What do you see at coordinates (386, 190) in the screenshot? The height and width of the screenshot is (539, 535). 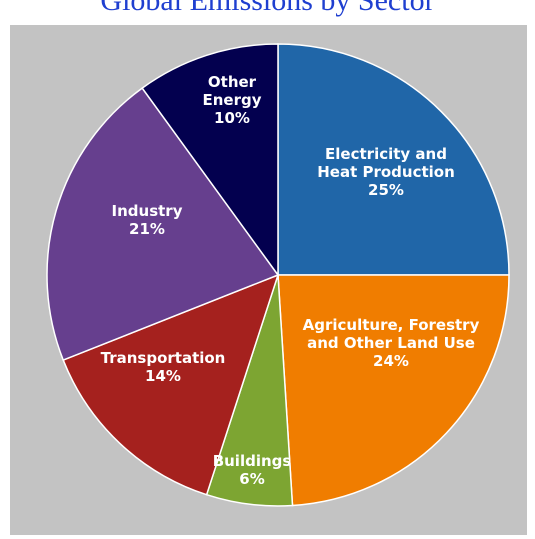 I see `slice-value-label-0: 25%` at bounding box center [386, 190].